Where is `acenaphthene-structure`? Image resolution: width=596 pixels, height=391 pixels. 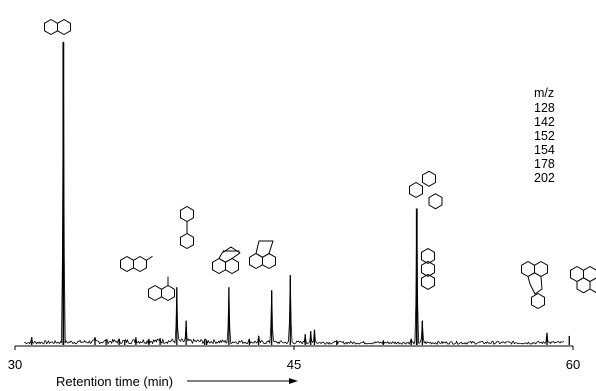 acenaphthene-structure is located at coordinates (262, 254).